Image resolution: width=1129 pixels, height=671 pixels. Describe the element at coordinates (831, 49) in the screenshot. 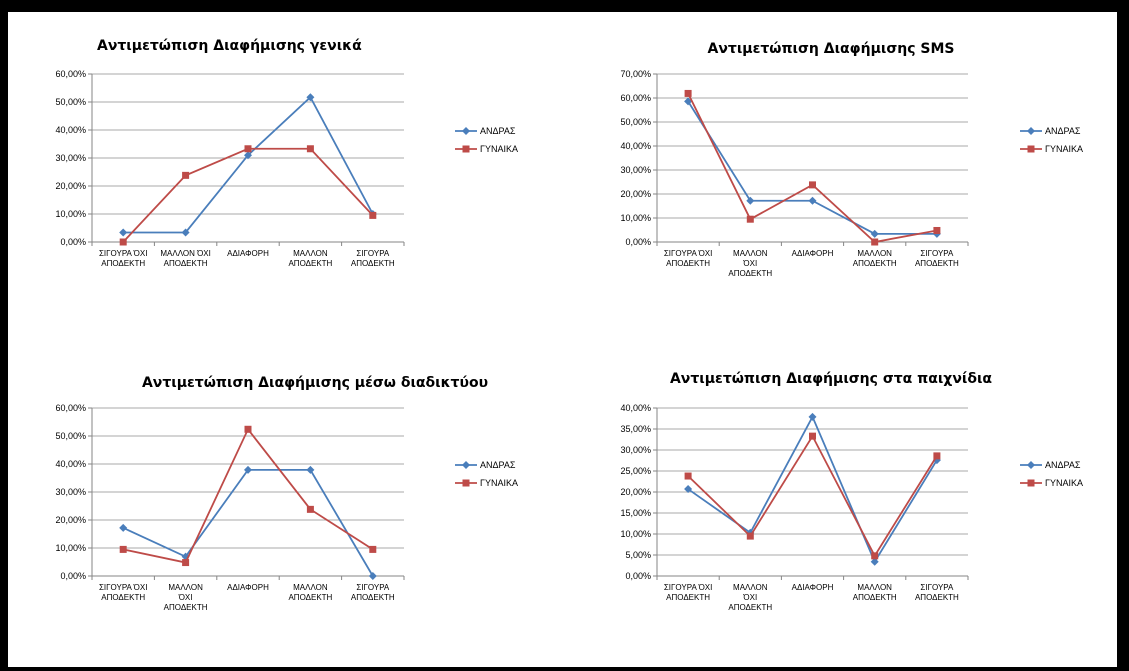

I see `chart-title: Αντιμετώπιση Διαφήμισης SMS` at that location.